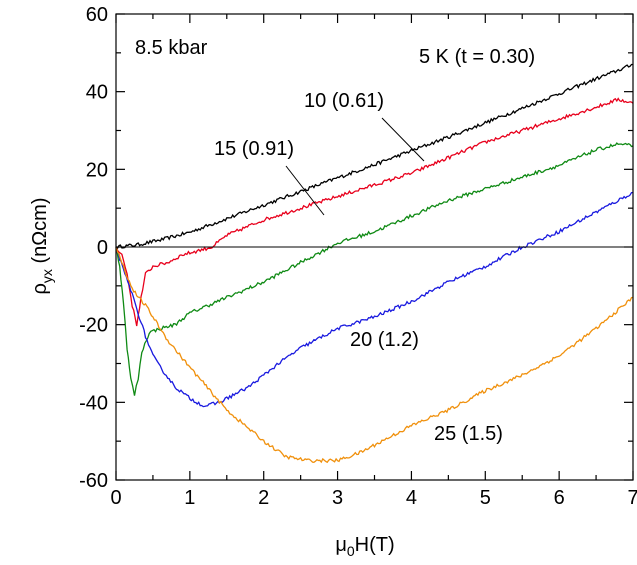 This screenshot has width=637, height=565. Describe the element at coordinates (375, 545) in the screenshot. I see `x-axis-title-rest: H(T)` at that location.